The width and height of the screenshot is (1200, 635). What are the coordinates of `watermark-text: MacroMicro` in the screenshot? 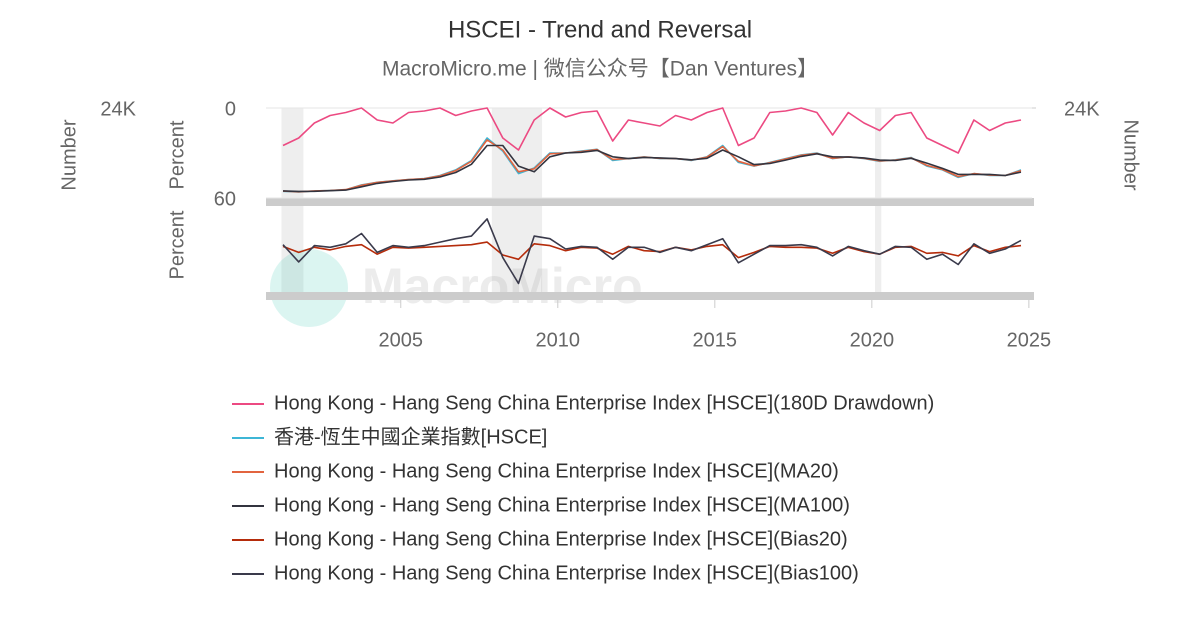 It's located at (502, 286).